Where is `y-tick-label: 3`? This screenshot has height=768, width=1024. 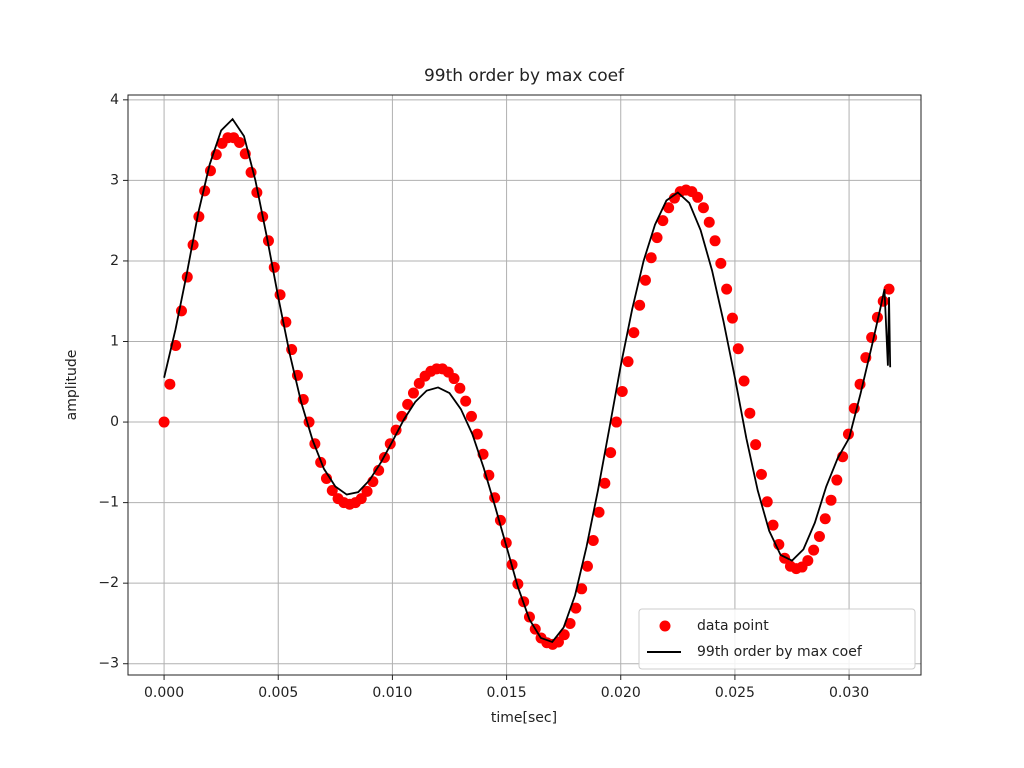 y-tick-label: 3 is located at coordinates (114, 180).